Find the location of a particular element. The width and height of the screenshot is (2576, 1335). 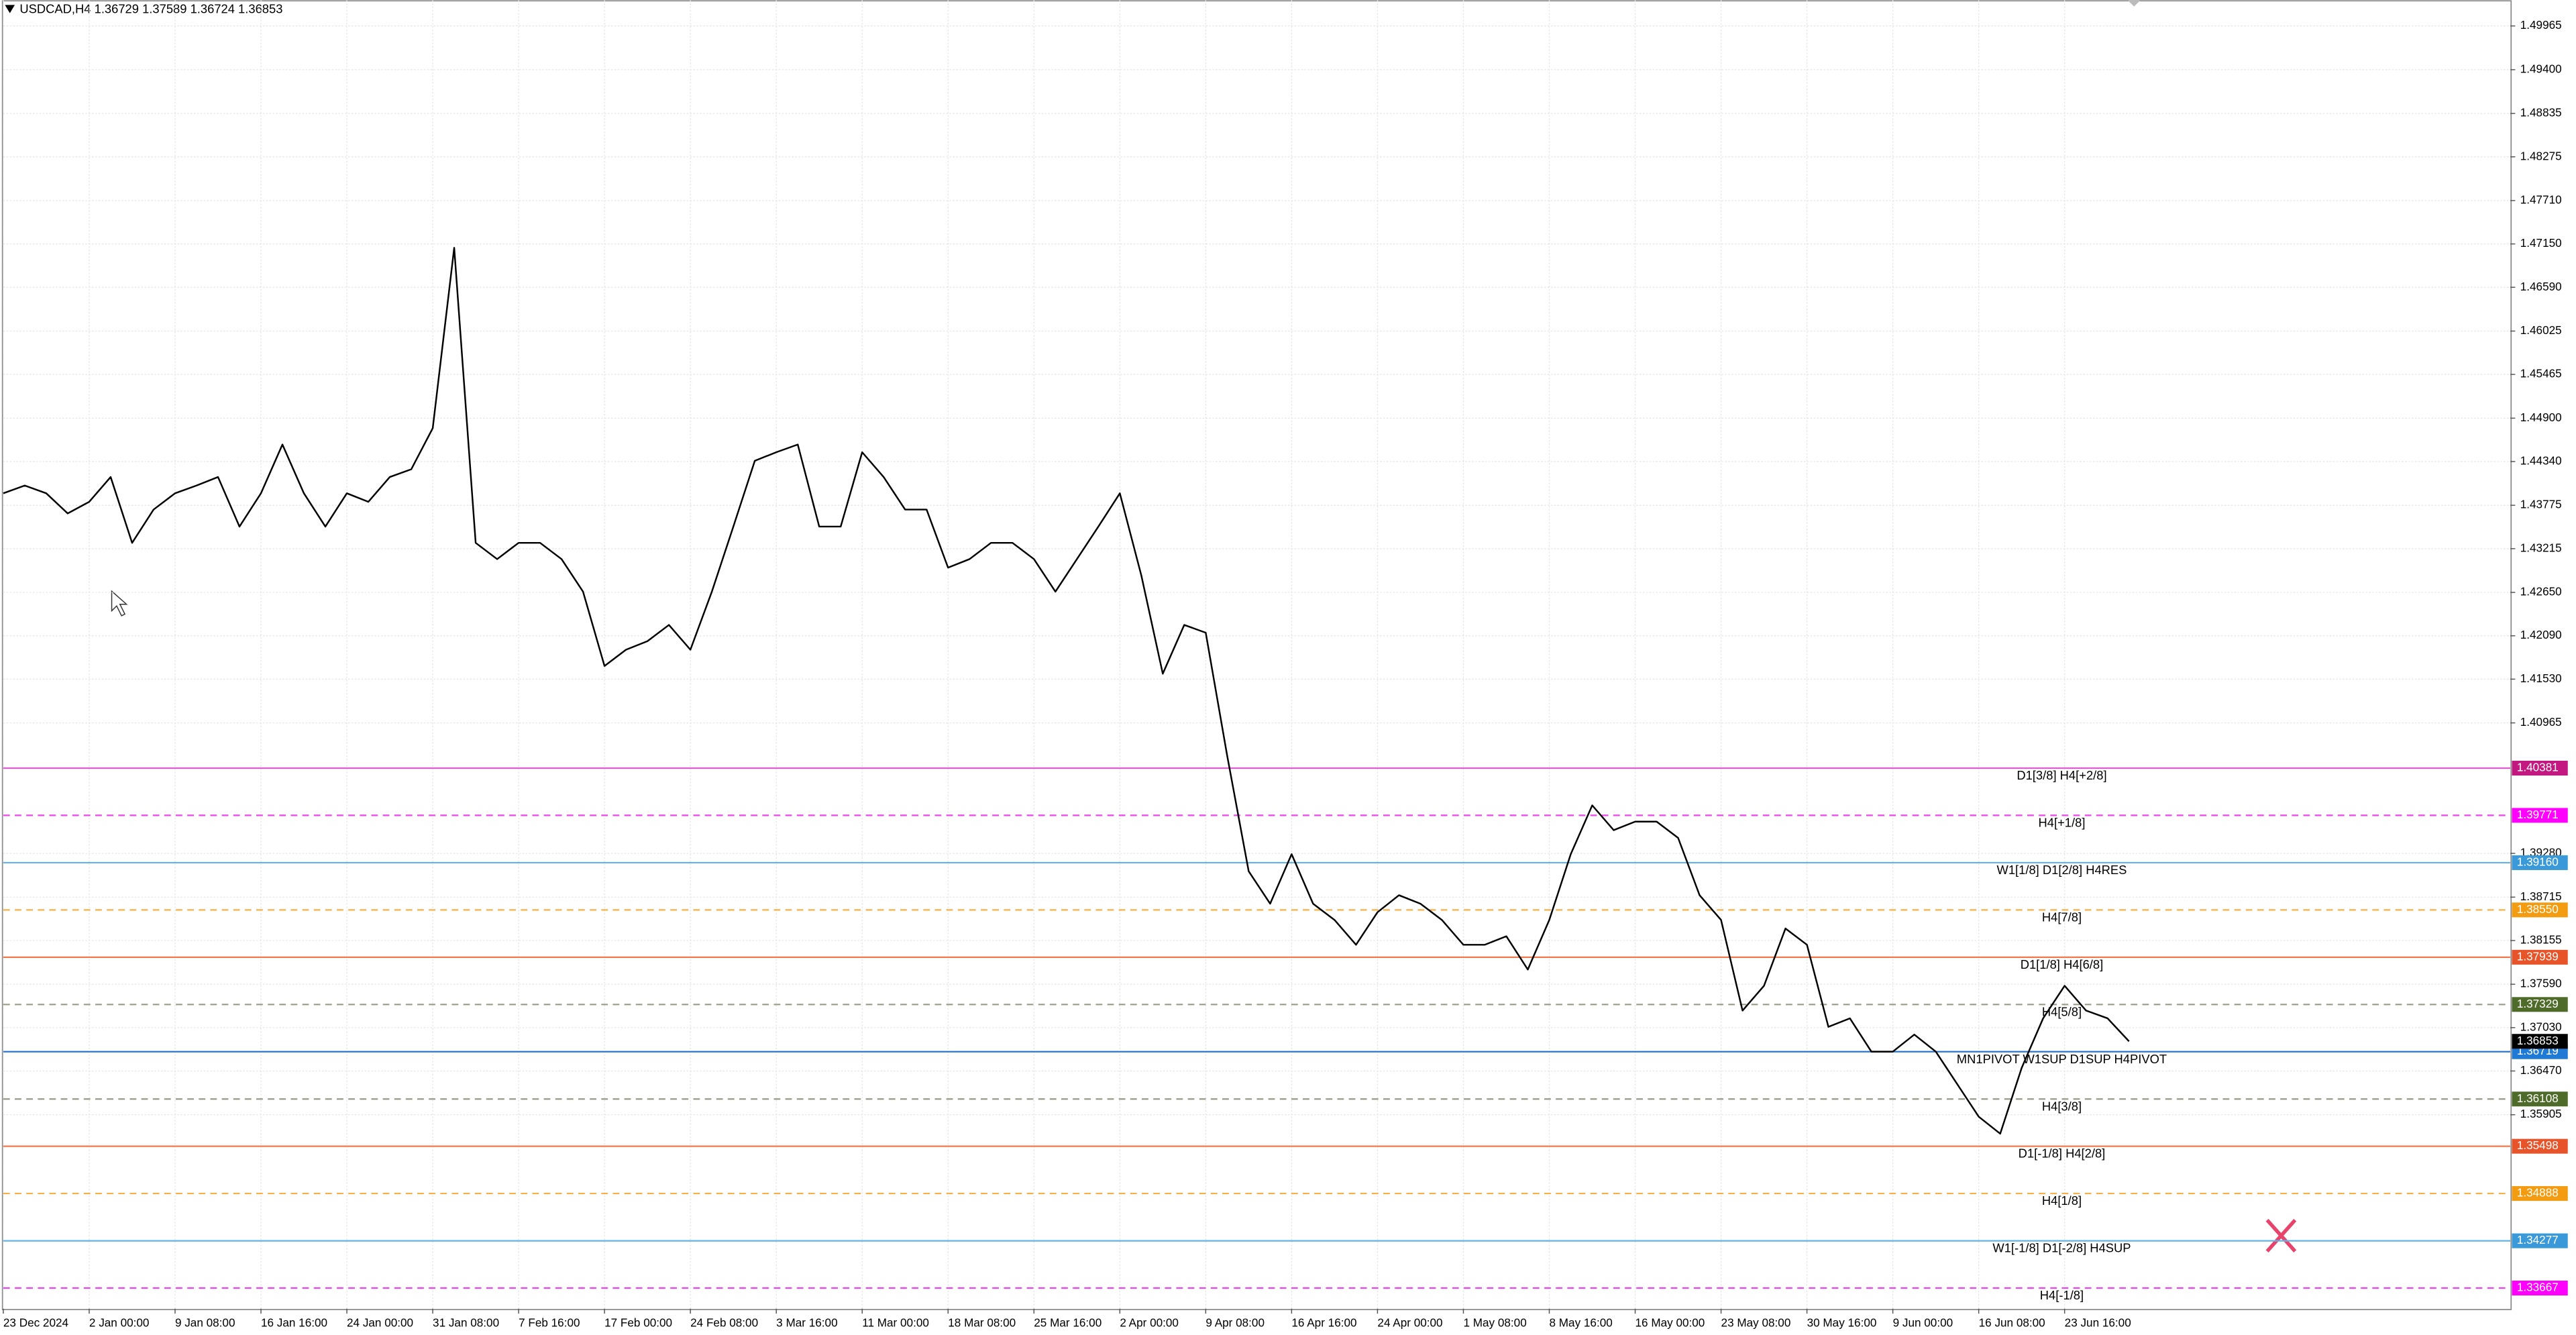

price-badge-label: 1.34888 is located at coordinates (2538, 1192).